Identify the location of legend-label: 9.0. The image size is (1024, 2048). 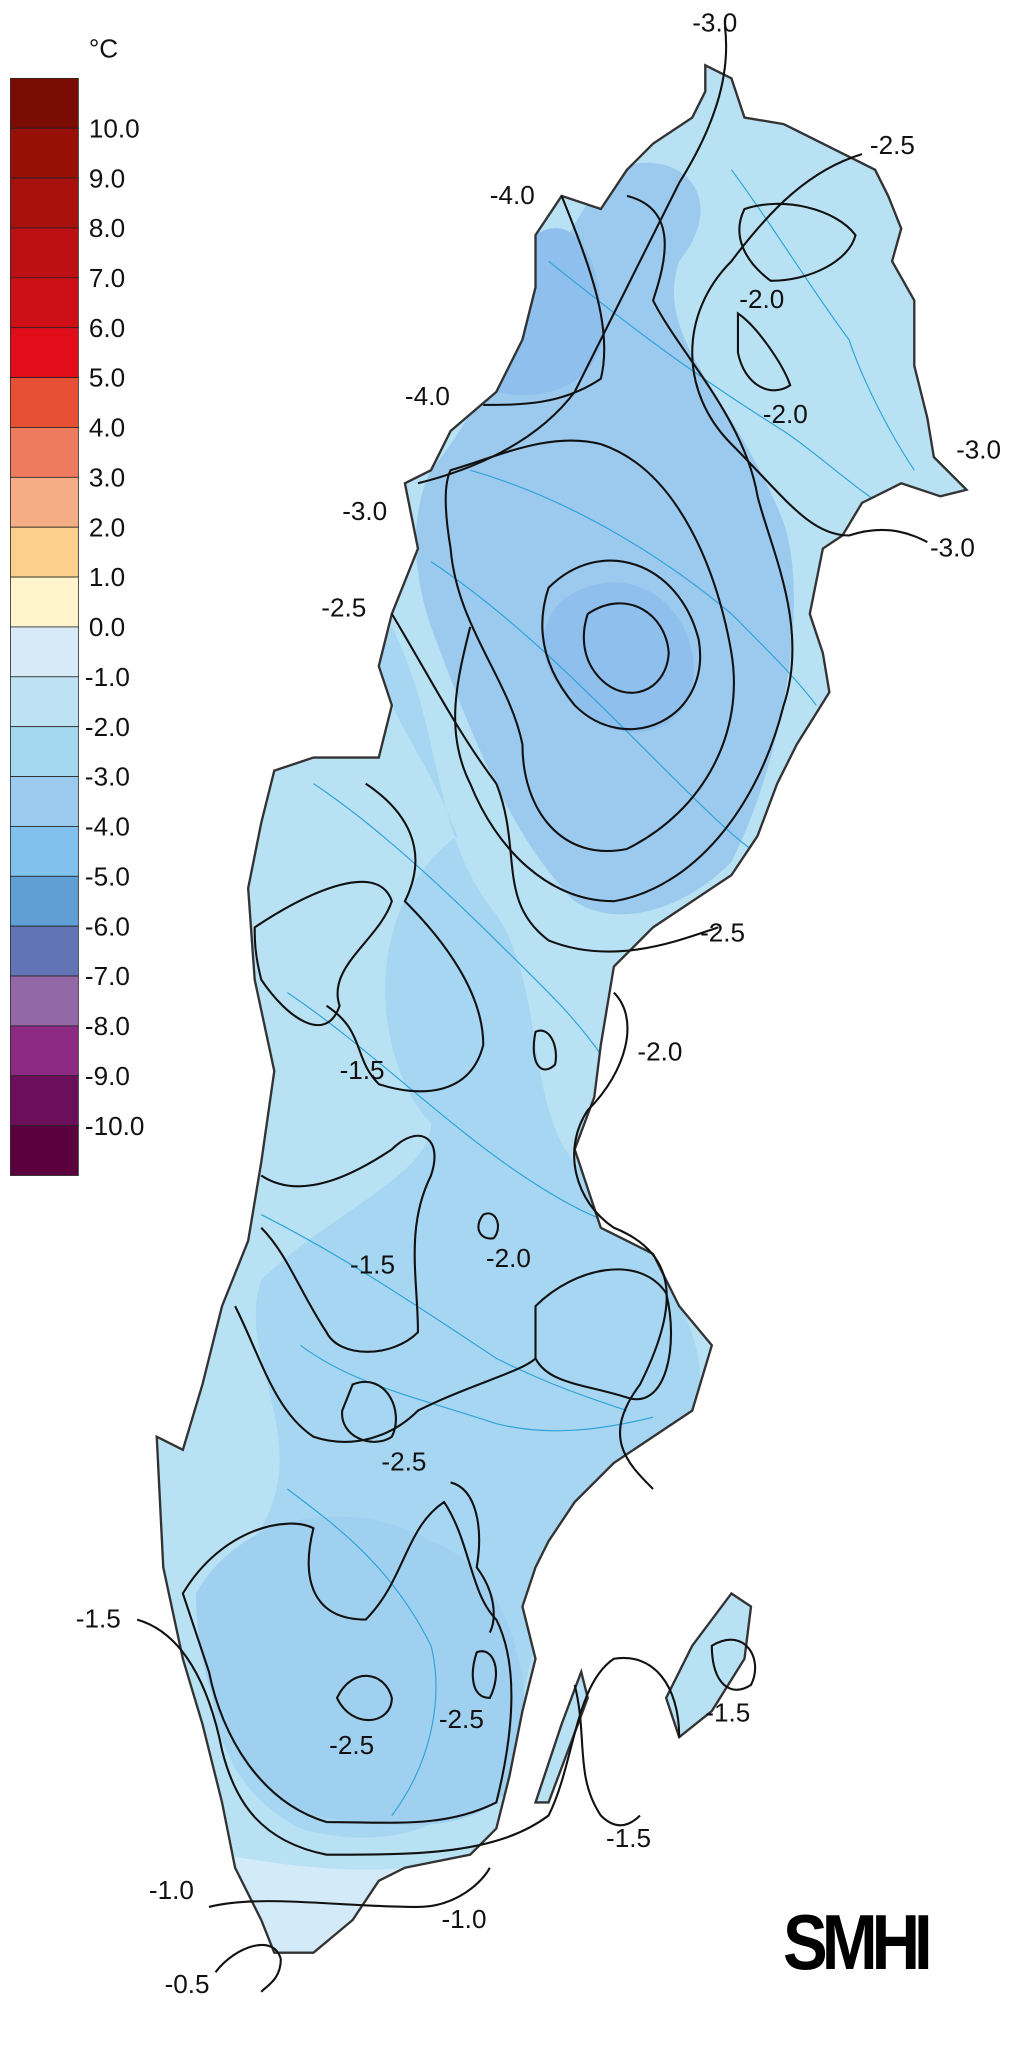
(107, 178).